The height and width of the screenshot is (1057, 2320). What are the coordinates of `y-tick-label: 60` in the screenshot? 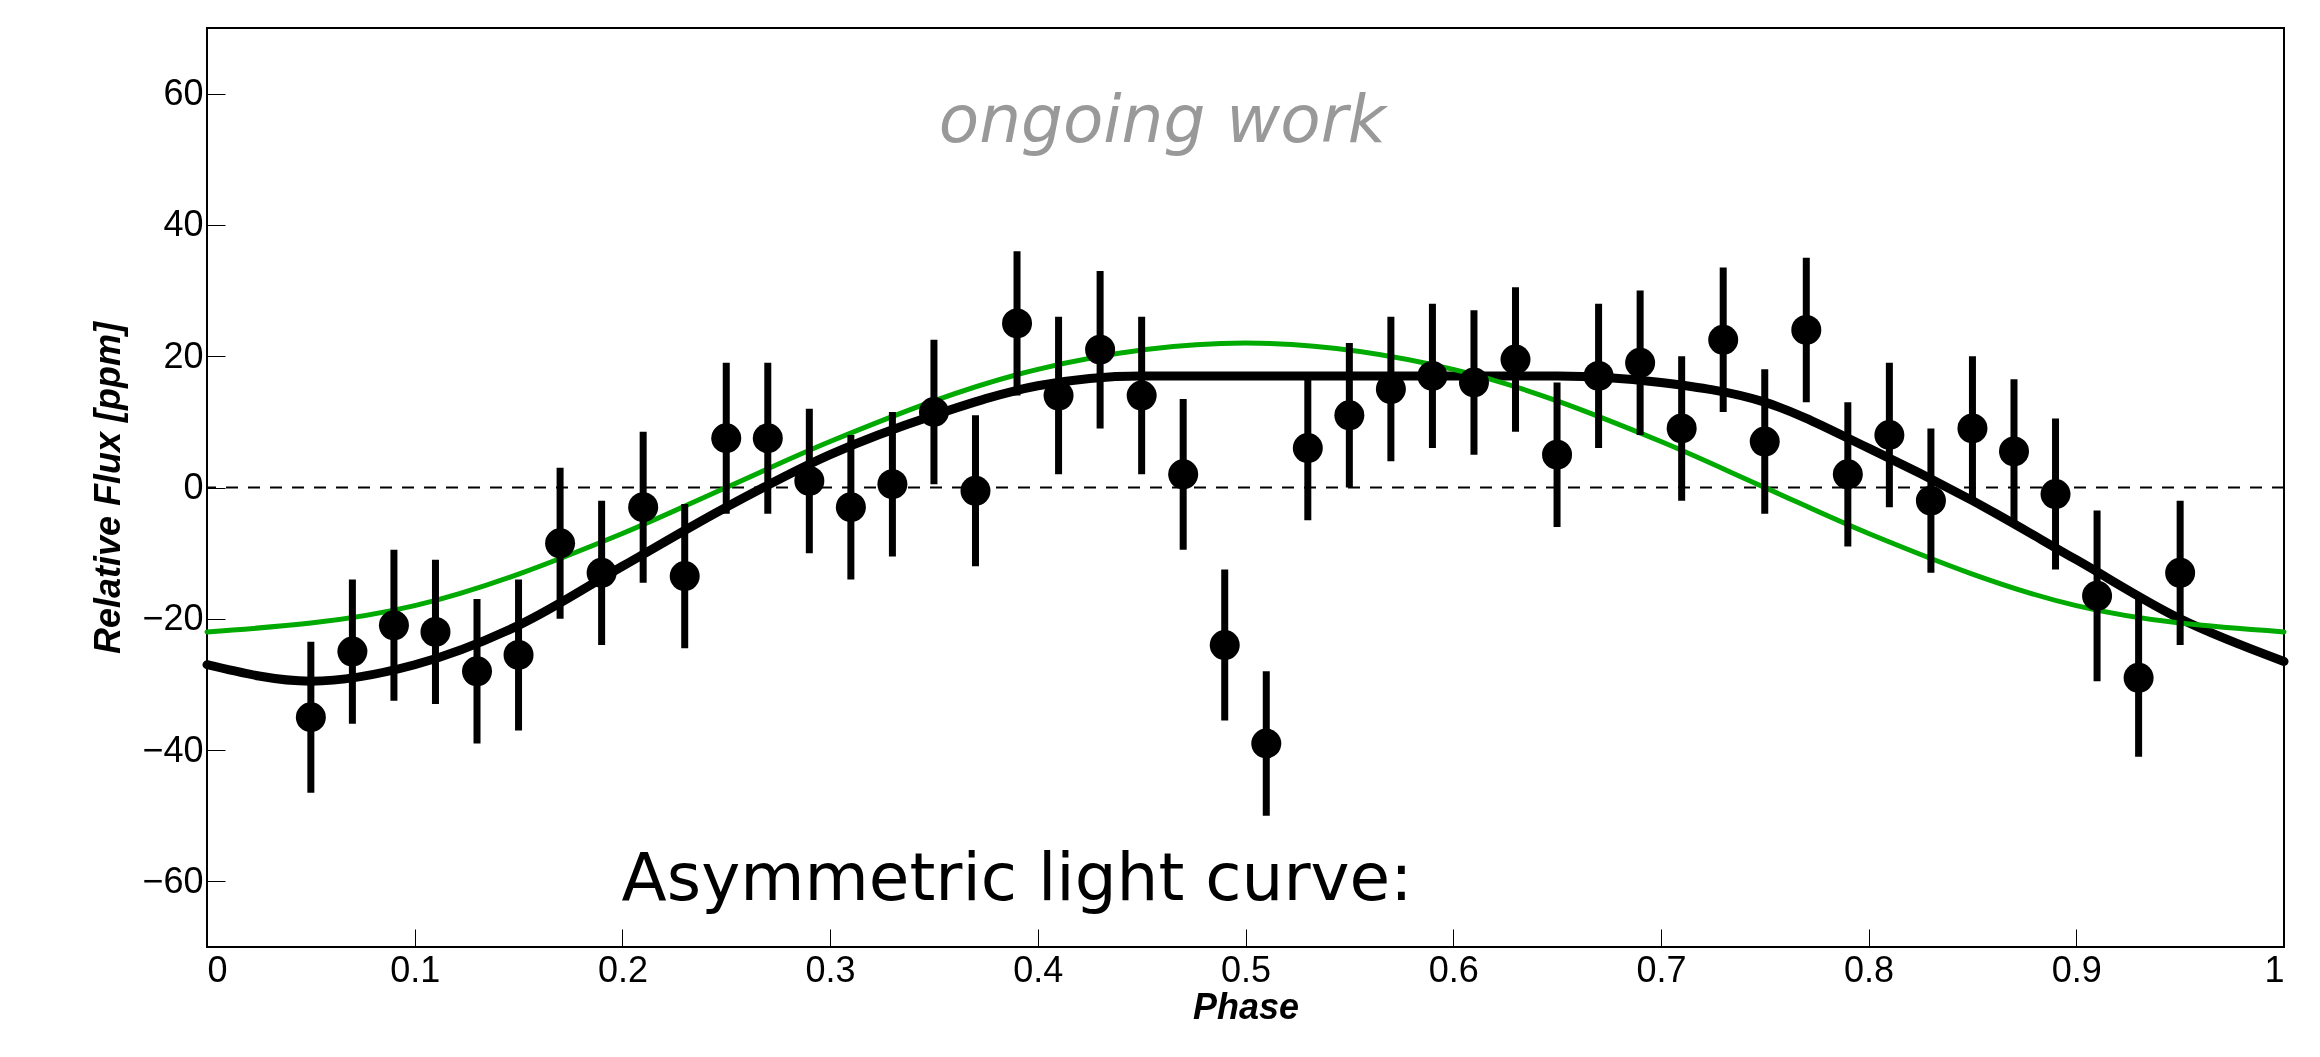 It's located at (183, 93).